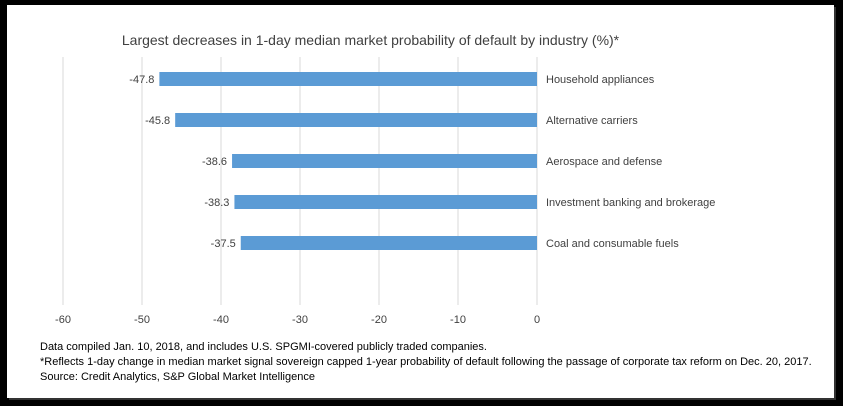 This screenshot has height=406, width=843. Describe the element at coordinates (612, 244) in the screenshot. I see `category-label: Coal and consumable fuels` at that location.